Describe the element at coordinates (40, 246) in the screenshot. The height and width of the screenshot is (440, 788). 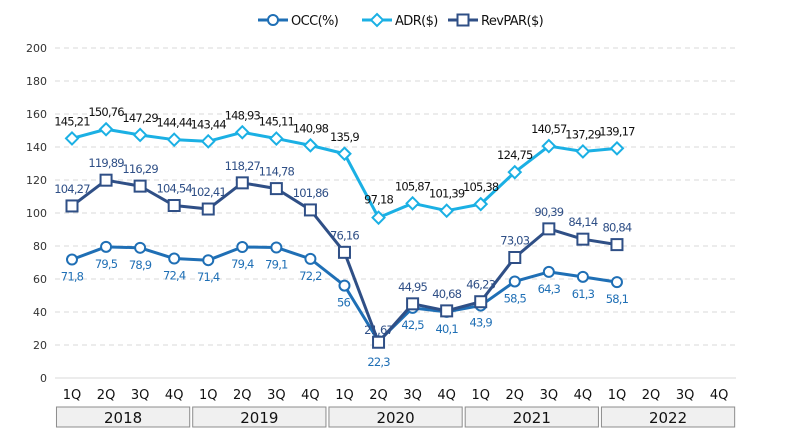
I see `y-tick-label: 80` at that location.